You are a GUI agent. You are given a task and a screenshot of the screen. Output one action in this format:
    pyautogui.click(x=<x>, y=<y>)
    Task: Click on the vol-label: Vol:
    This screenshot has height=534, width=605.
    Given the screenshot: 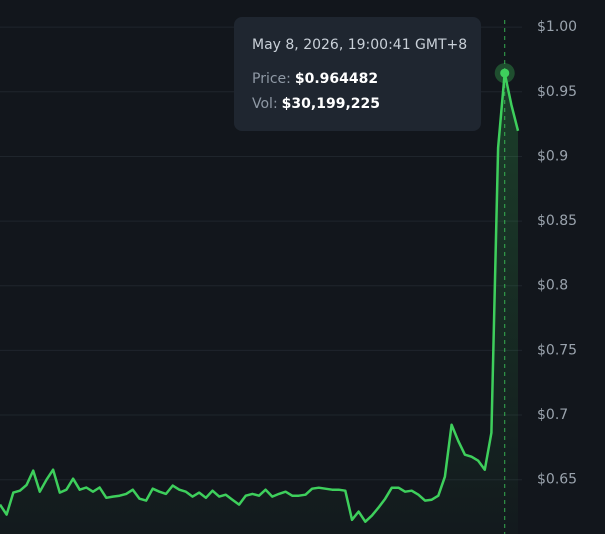 What is the action you would take?
    pyautogui.click(x=265, y=104)
    